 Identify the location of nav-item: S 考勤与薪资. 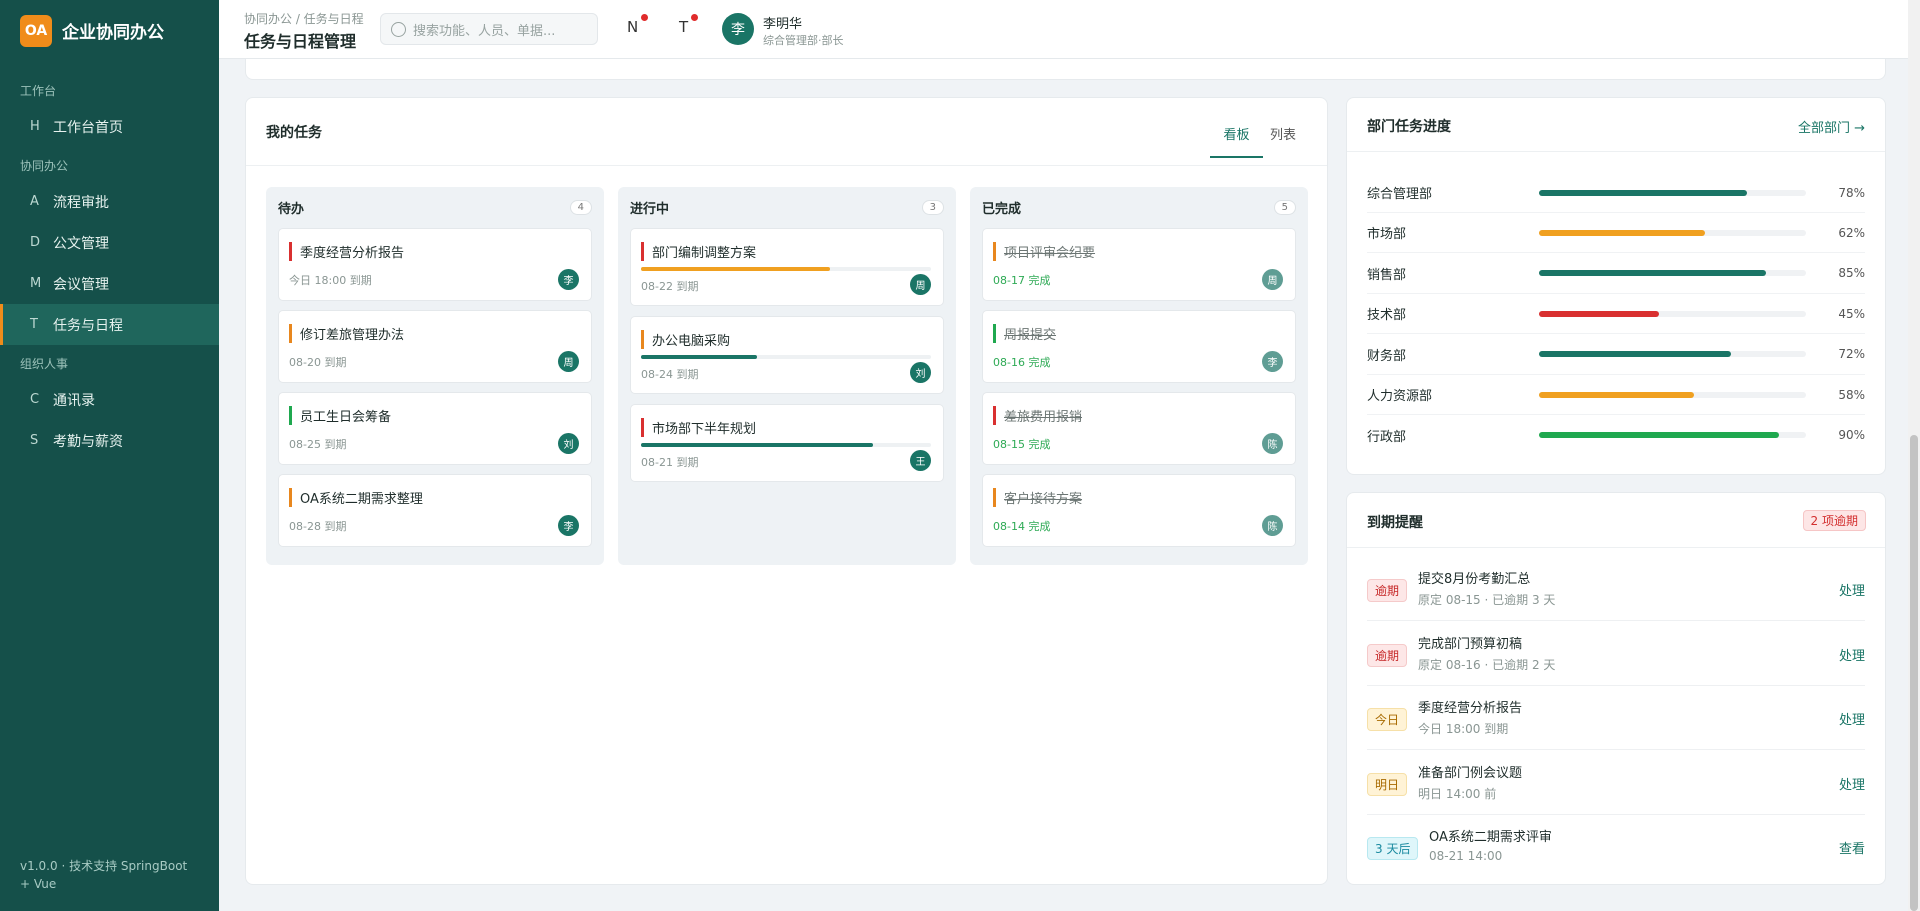
(109, 440).